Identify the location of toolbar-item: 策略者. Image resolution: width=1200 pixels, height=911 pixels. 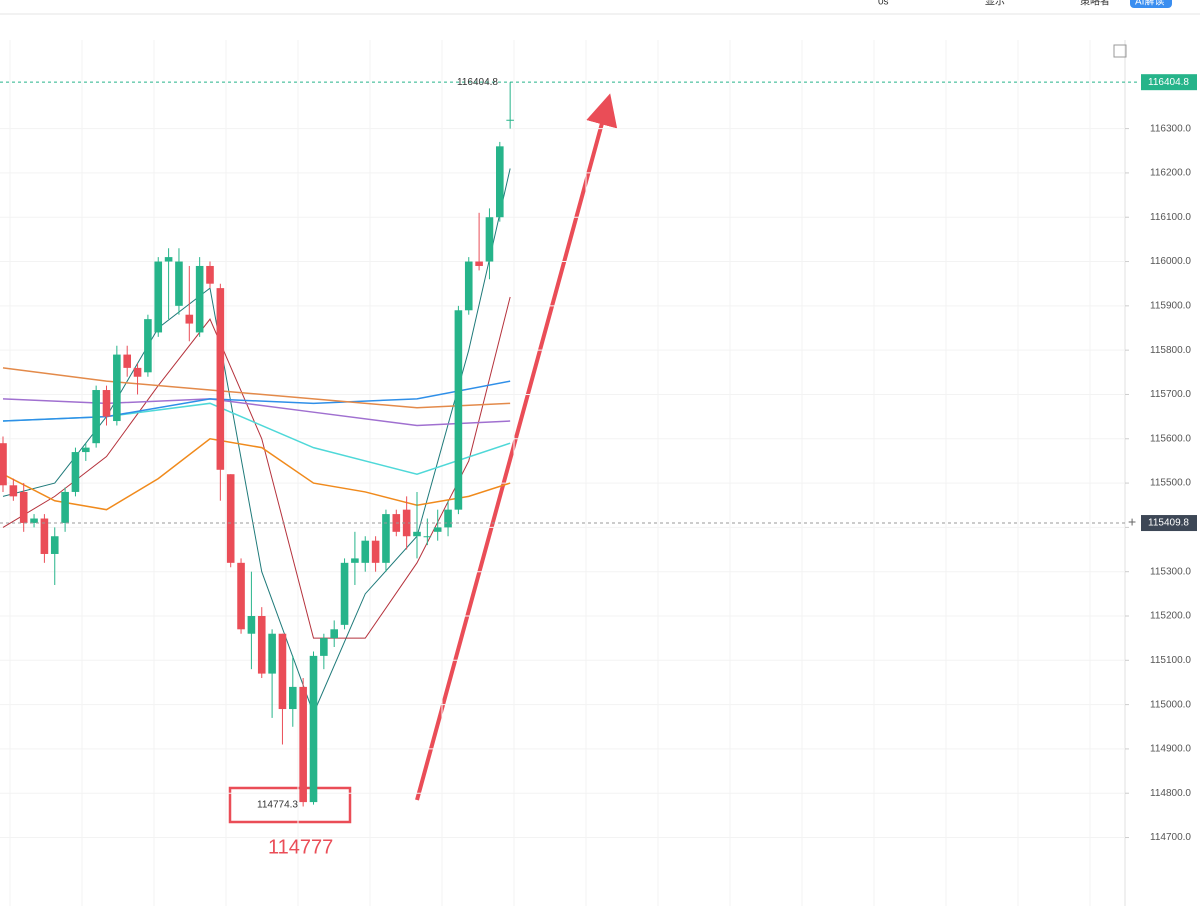
(1095, 4).